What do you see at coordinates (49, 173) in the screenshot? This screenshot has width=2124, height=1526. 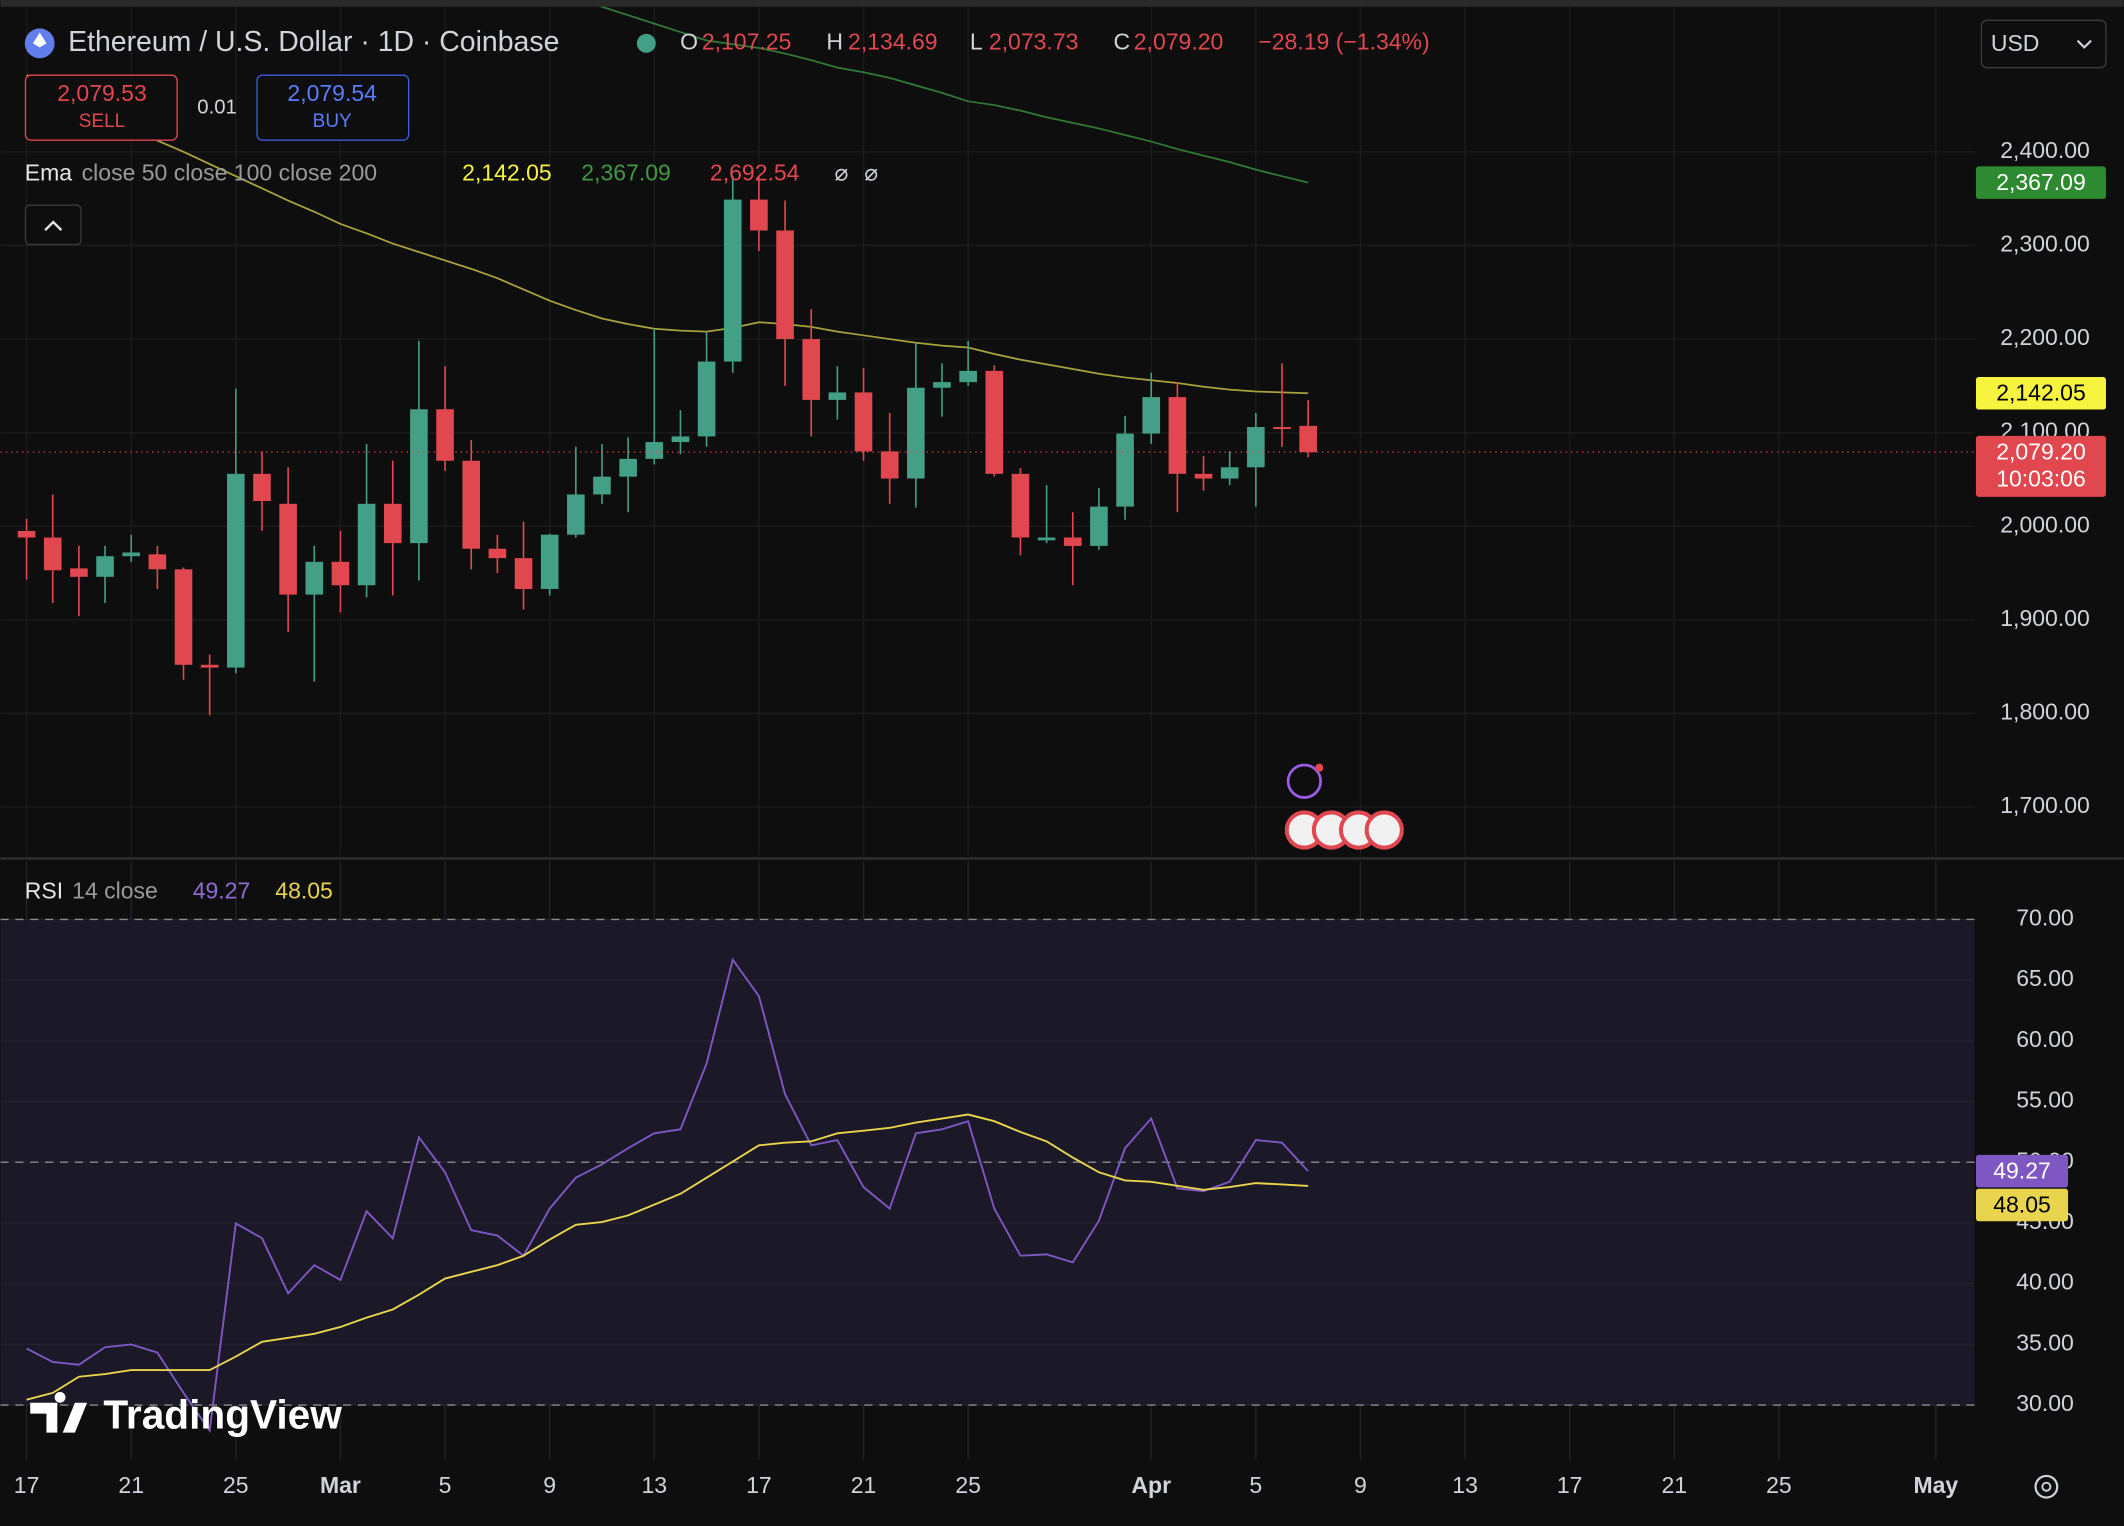 I see `indicator-name: Ema` at bounding box center [49, 173].